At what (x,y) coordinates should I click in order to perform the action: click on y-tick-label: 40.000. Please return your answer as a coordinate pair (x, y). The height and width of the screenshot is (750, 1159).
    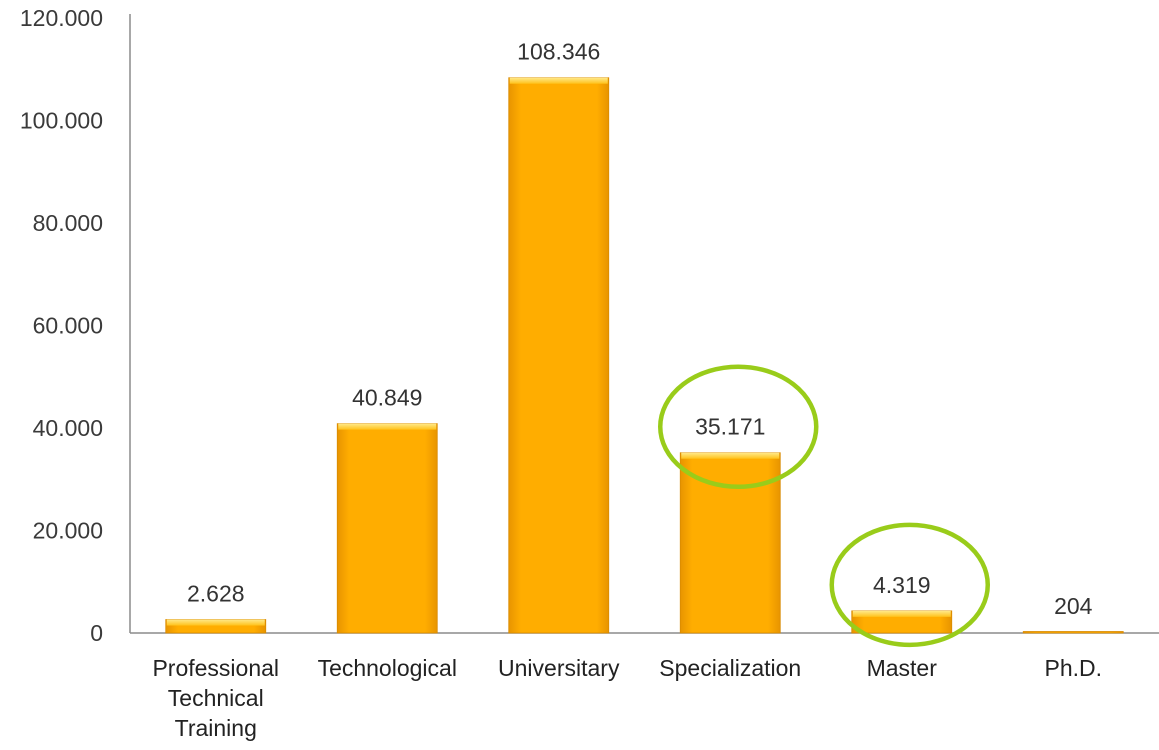
    Looking at the image, I should click on (68, 428).